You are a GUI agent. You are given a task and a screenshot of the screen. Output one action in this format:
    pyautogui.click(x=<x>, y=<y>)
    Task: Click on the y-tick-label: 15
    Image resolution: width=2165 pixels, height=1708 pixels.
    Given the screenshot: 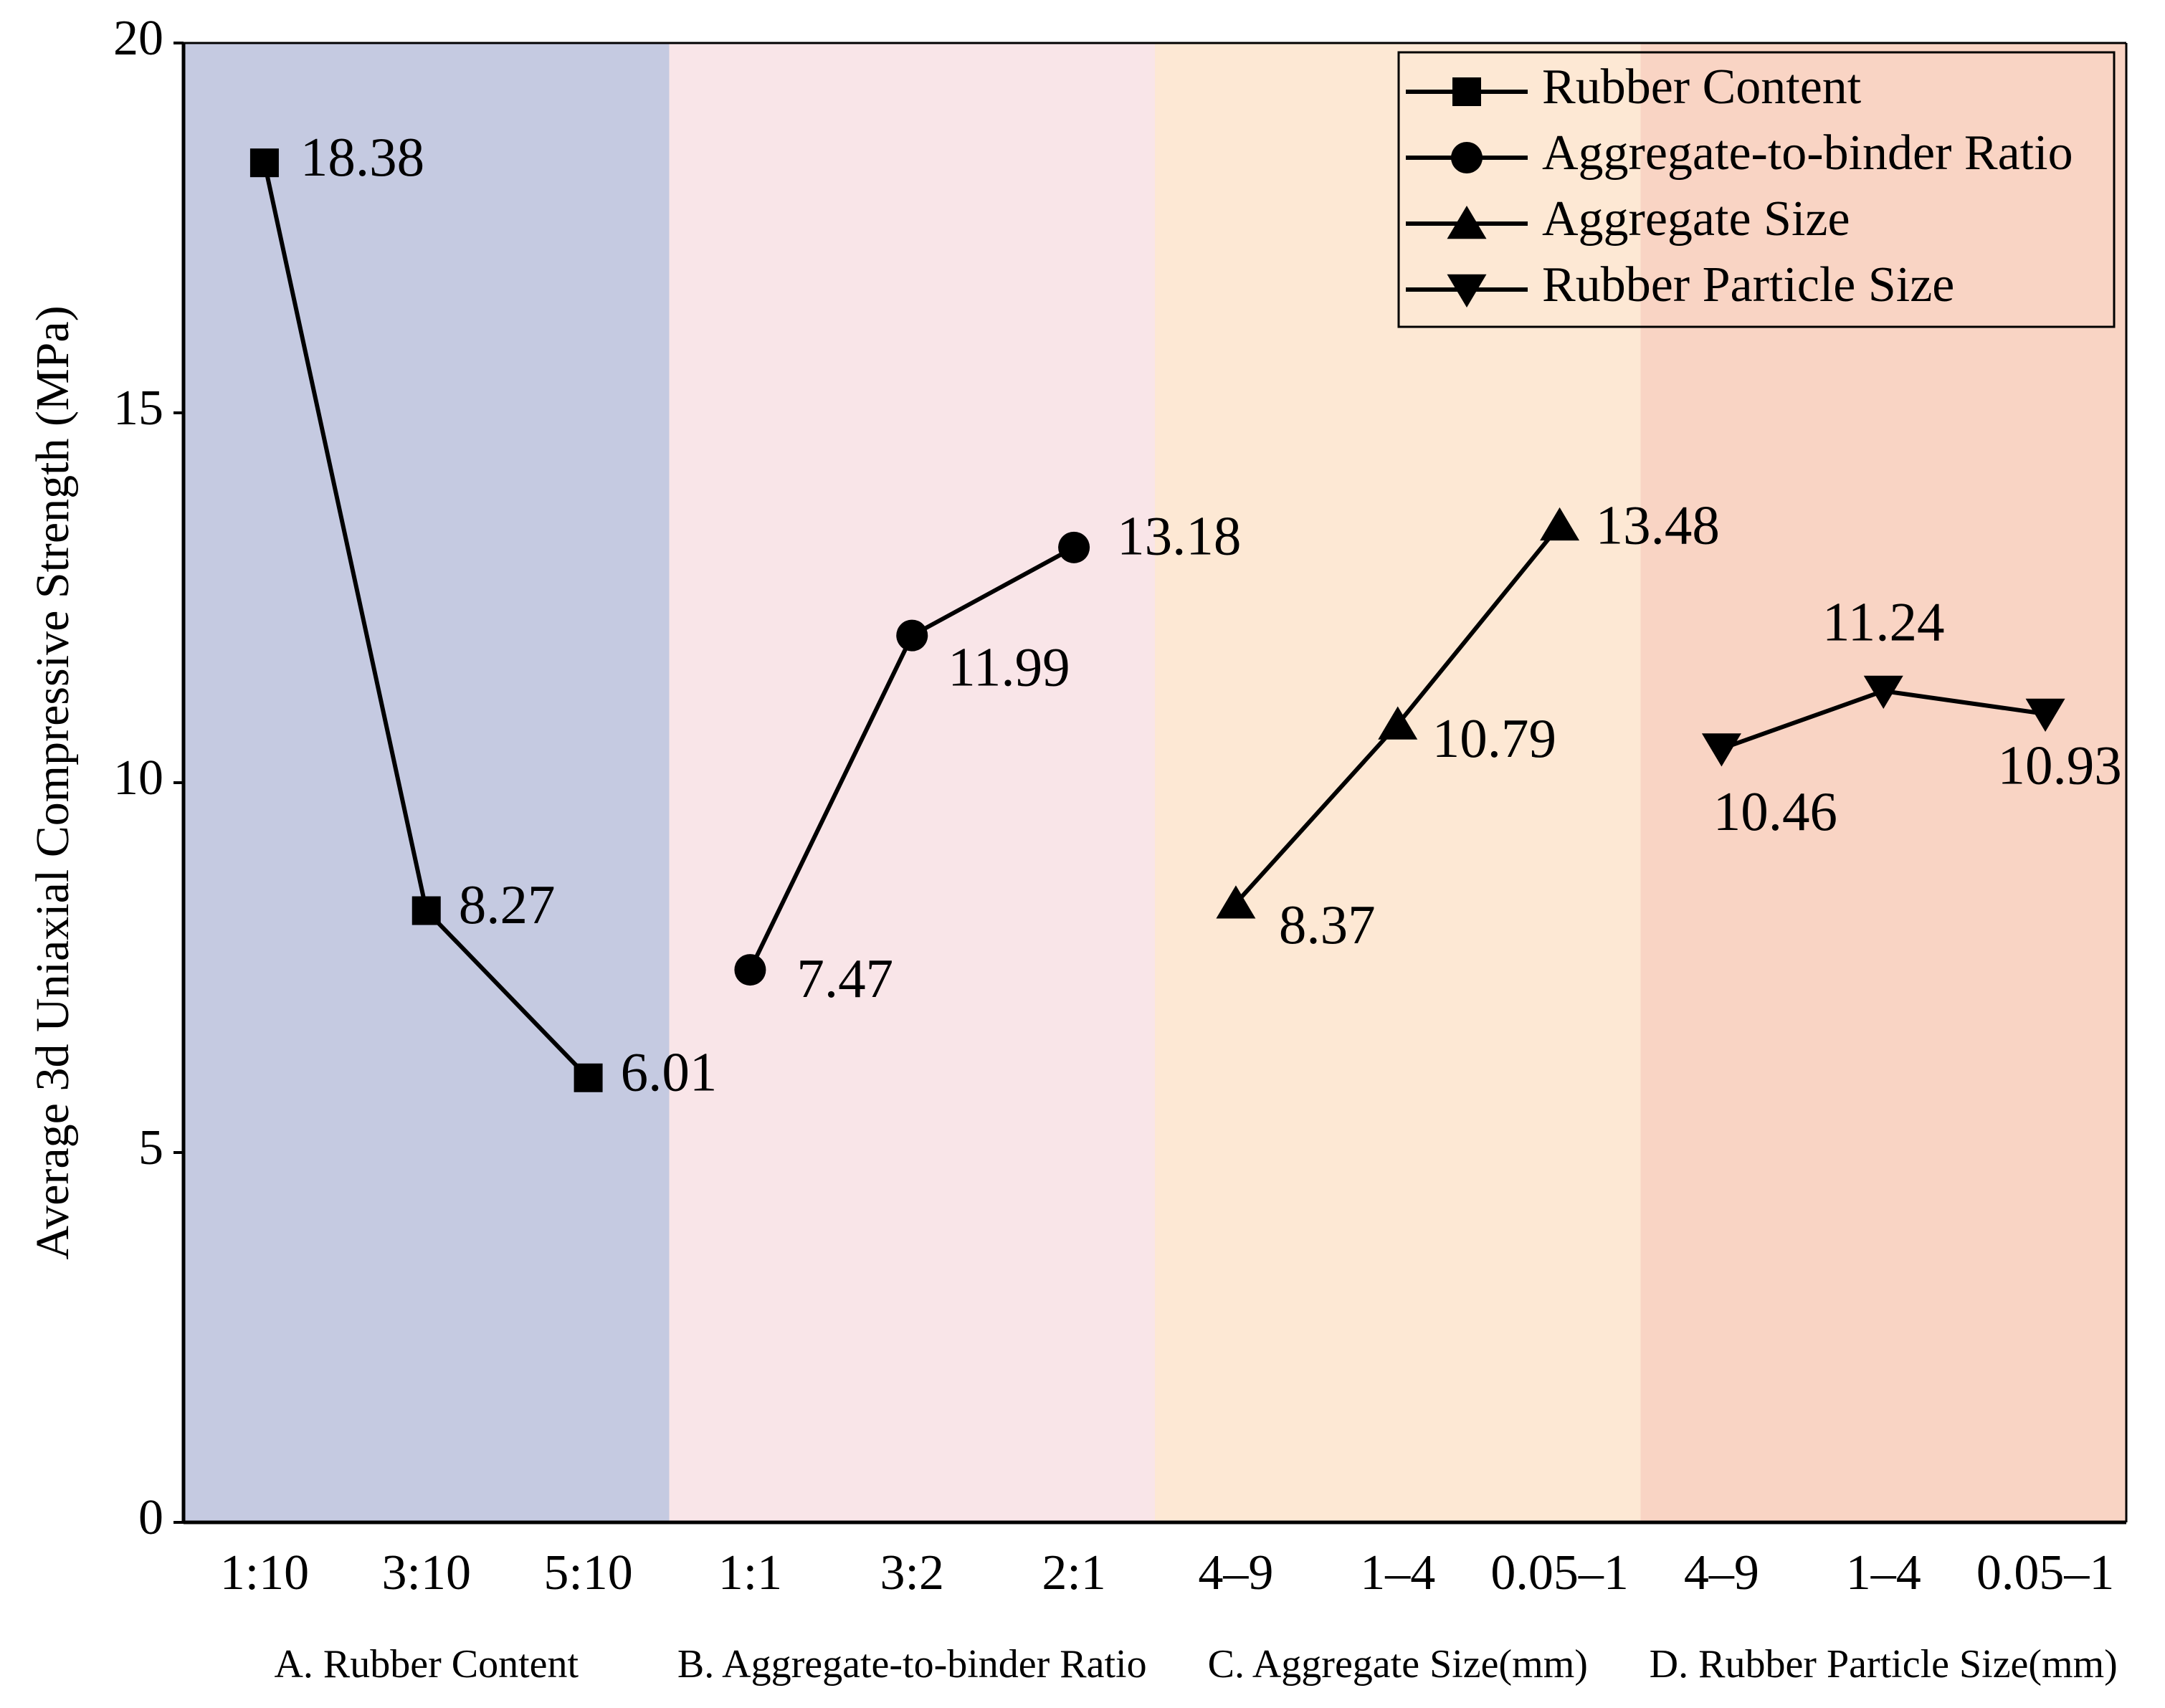 What is the action you would take?
    pyautogui.click(x=138, y=408)
    